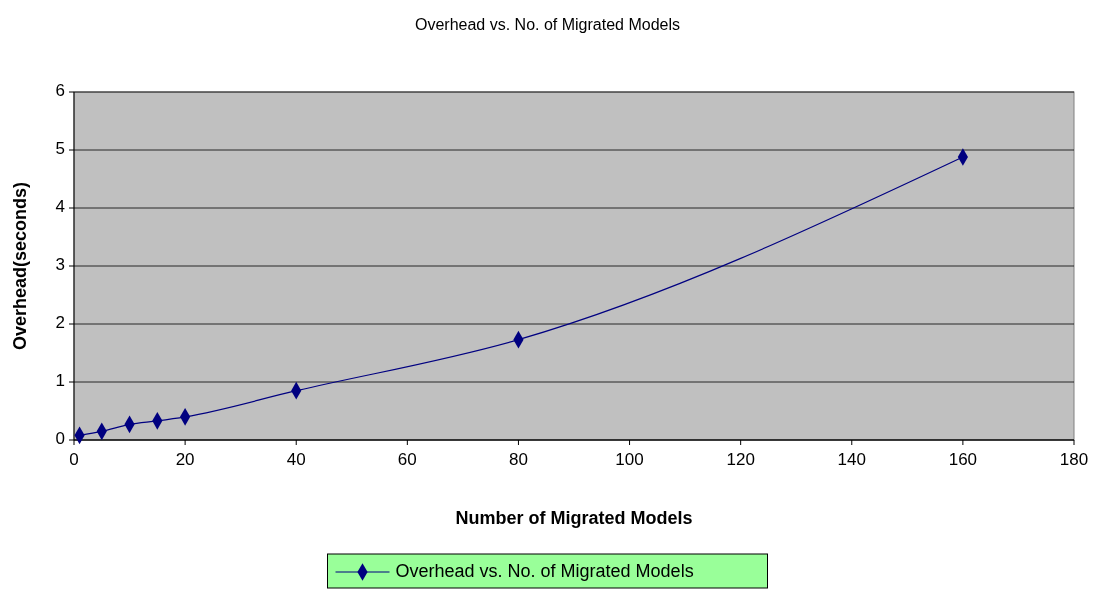 Image resolution: width=1095 pixels, height=590 pixels. I want to click on x-tick-label: 40, so click(296, 459).